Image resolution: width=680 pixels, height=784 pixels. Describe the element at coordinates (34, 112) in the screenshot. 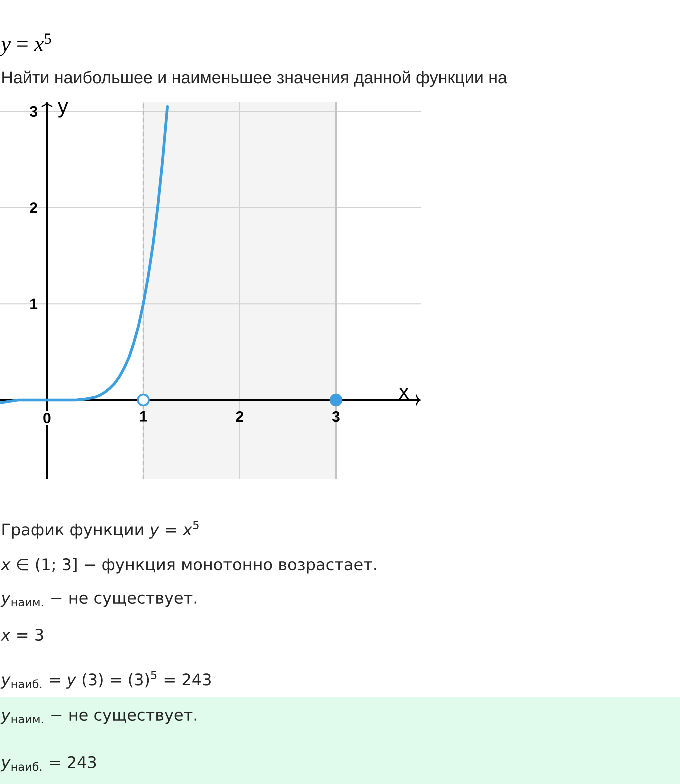

I see `y-tick-label: 3` at that location.